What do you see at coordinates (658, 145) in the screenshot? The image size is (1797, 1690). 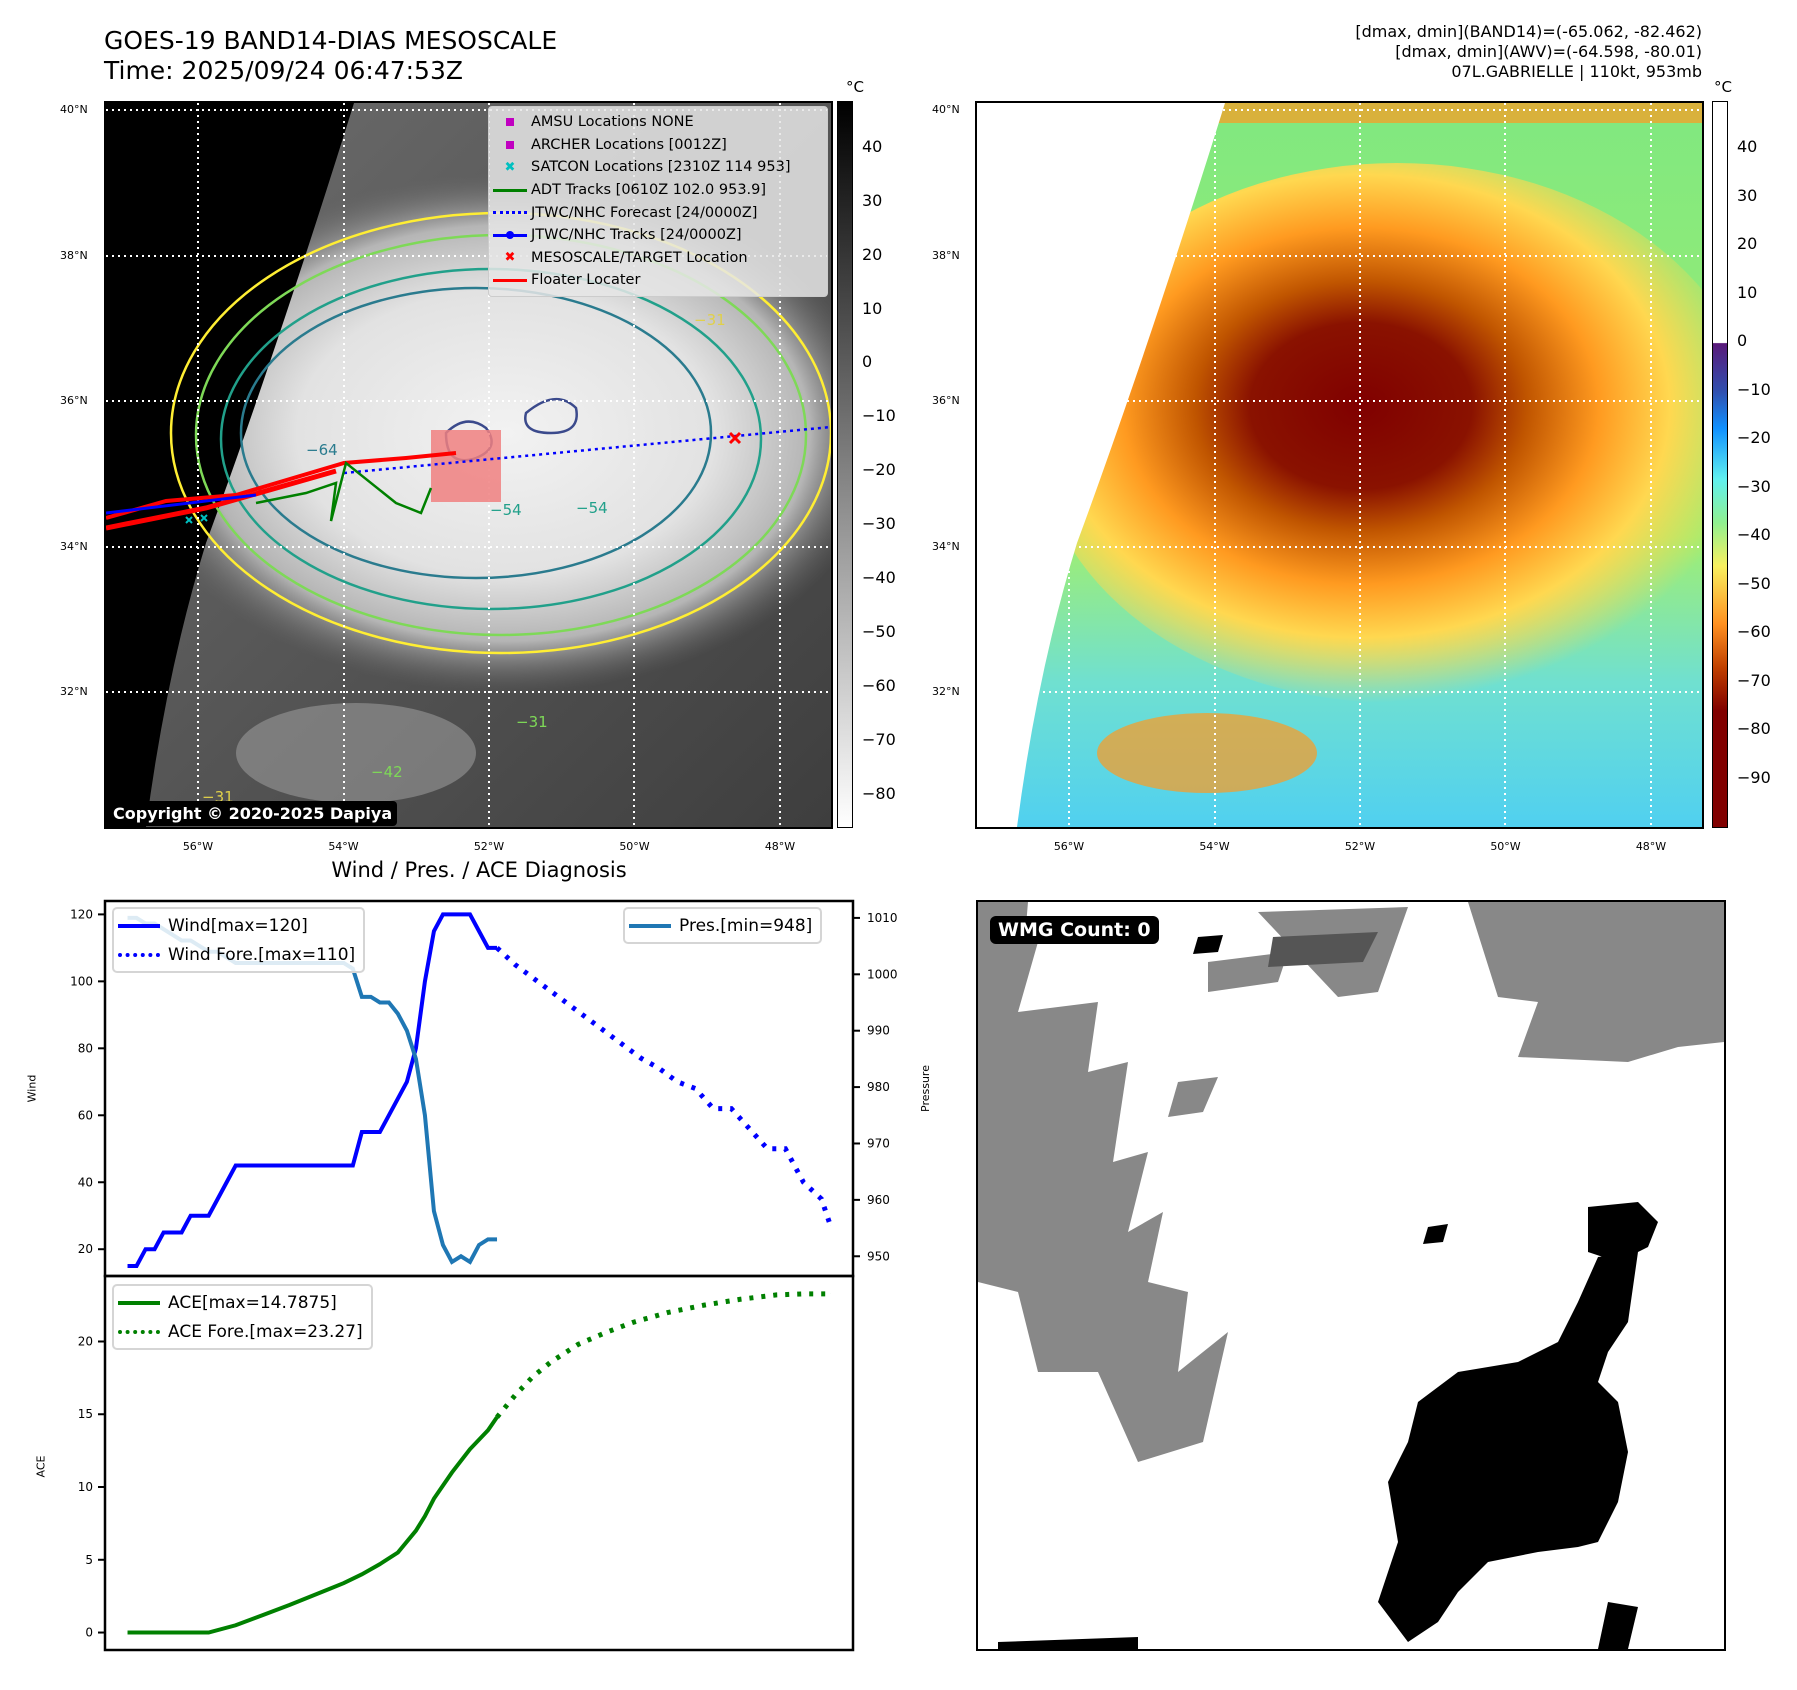 I see `legend-item-archer: ARCHER Locations [0012Z]` at bounding box center [658, 145].